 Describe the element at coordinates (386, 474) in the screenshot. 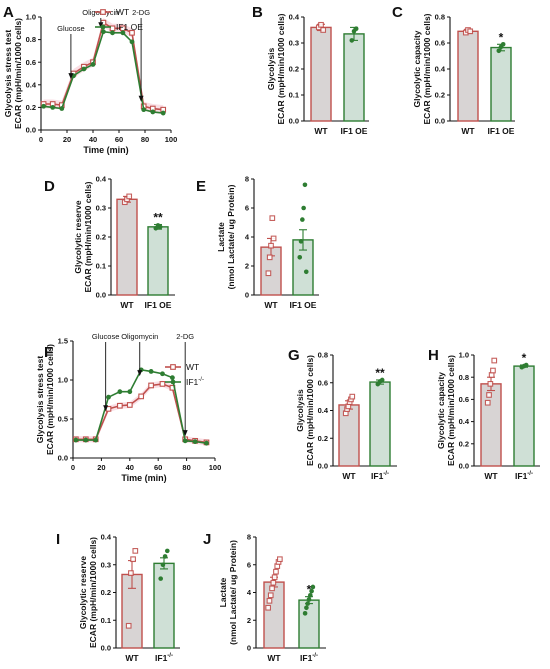

I see `x-category-label-sup: -/-` at that location.